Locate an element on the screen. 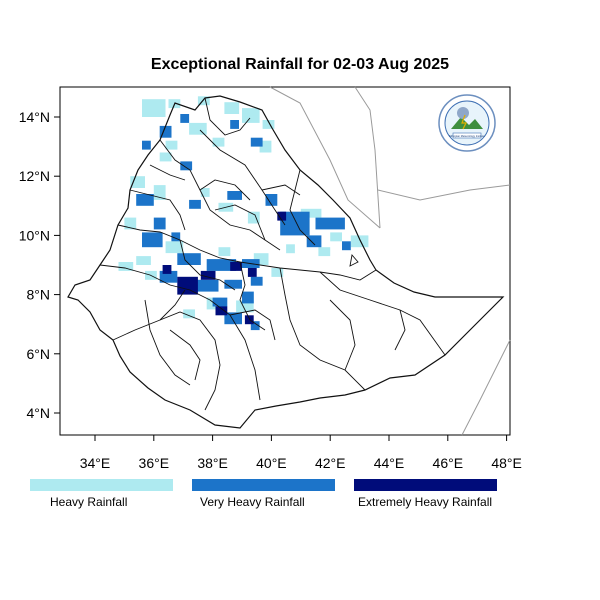 The image size is (600, 600). legend-label: Extremely Heavy Rainfall is located at coordinates (425, 502).